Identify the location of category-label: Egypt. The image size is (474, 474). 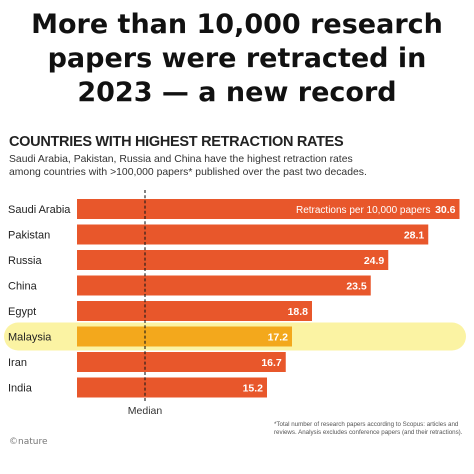
(22, 312).